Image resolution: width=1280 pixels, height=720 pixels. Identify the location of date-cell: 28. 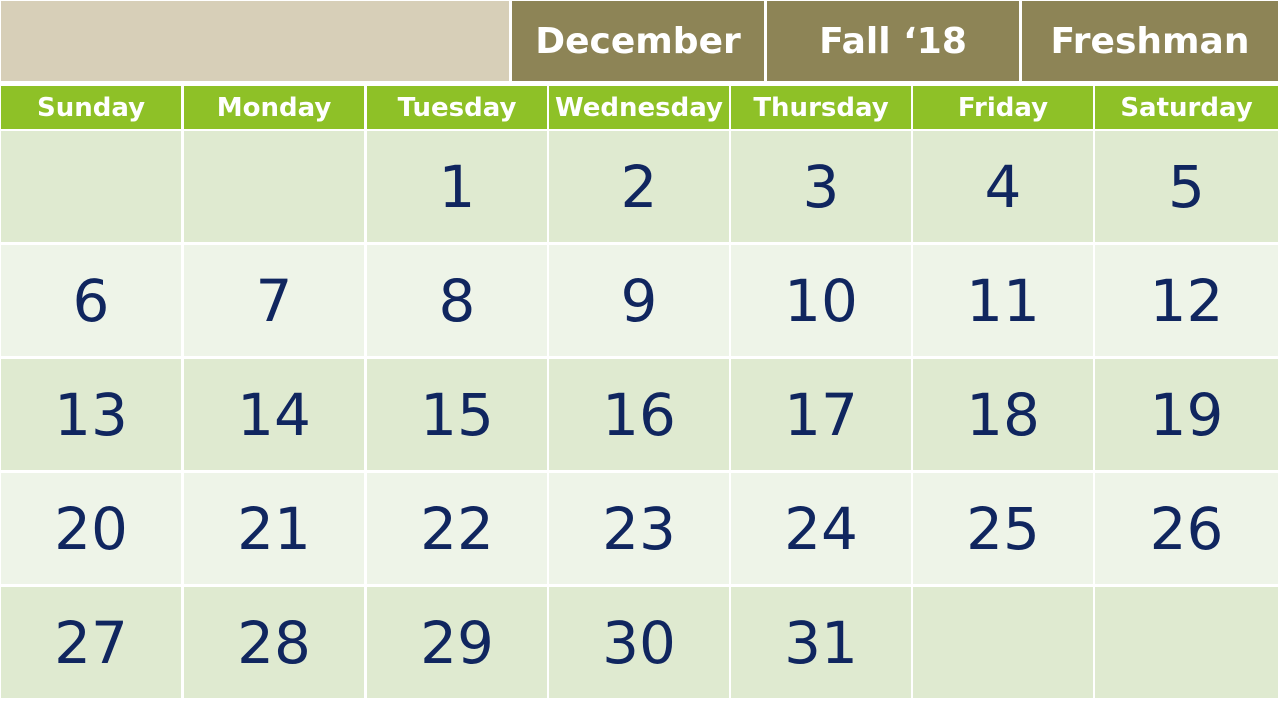
(274, 642).